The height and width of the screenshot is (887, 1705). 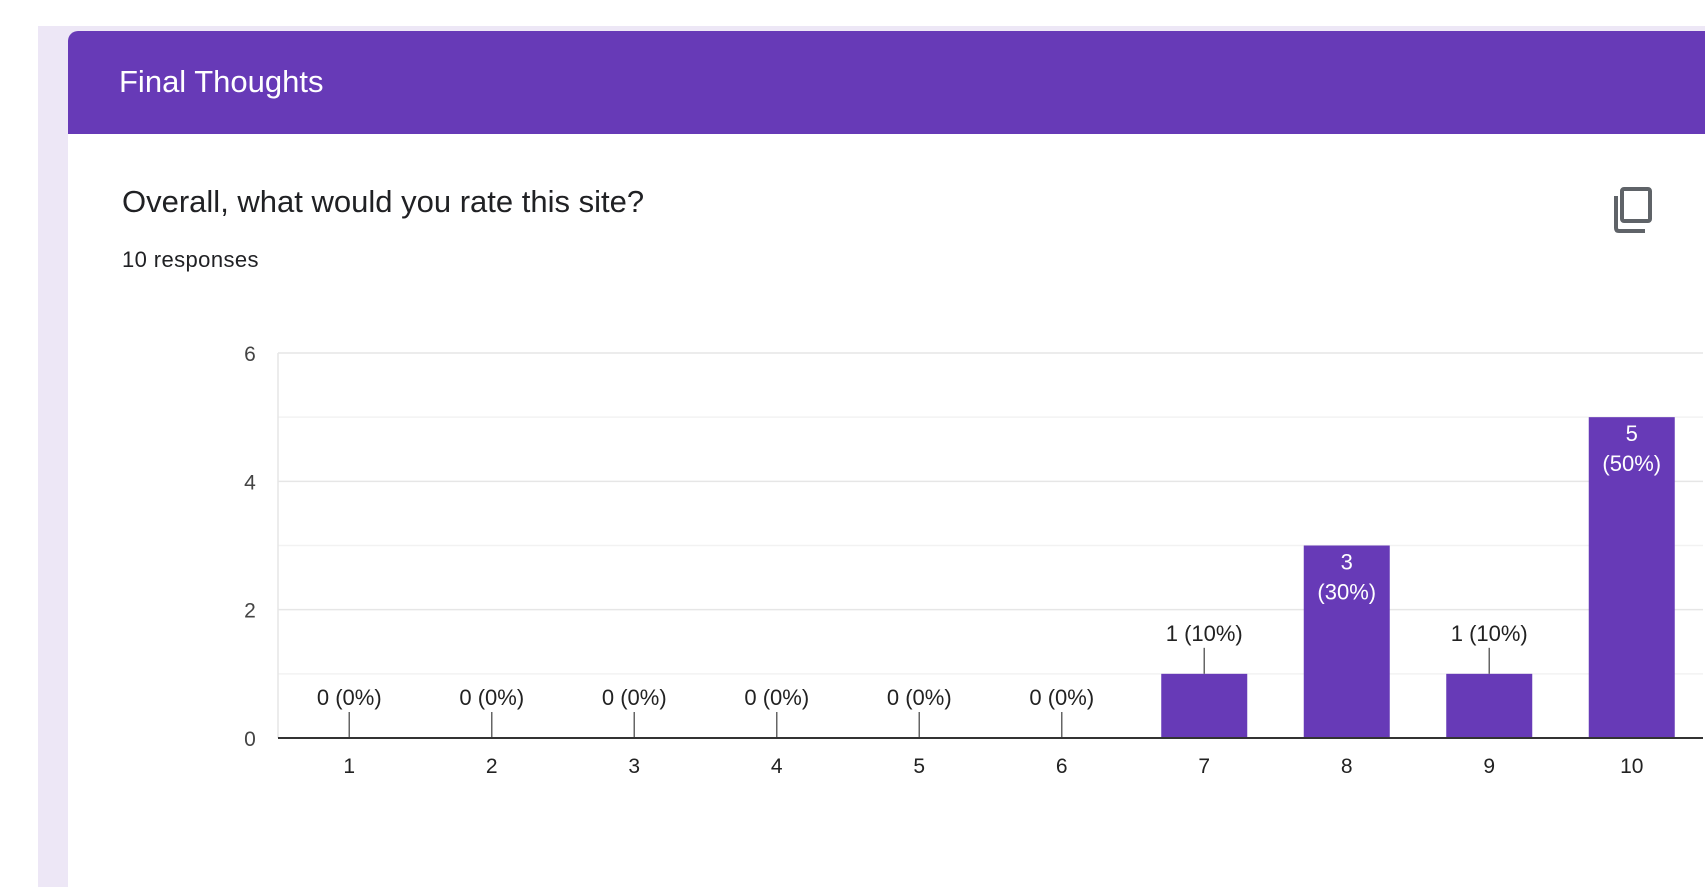 What do you see at coordinates (1489, 766) in the screenshot?
I see `x-tick-label: 9` at bounding box center [1489, 766].